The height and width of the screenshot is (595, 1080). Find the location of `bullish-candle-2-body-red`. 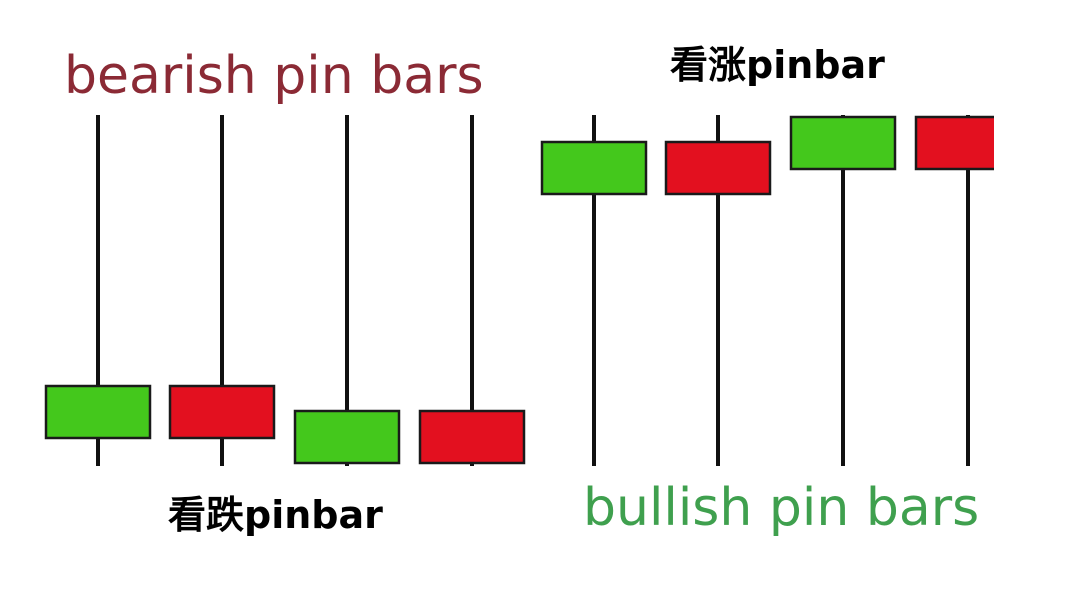

bullish-candle-2-body-red is located at coordinates (718, 168).